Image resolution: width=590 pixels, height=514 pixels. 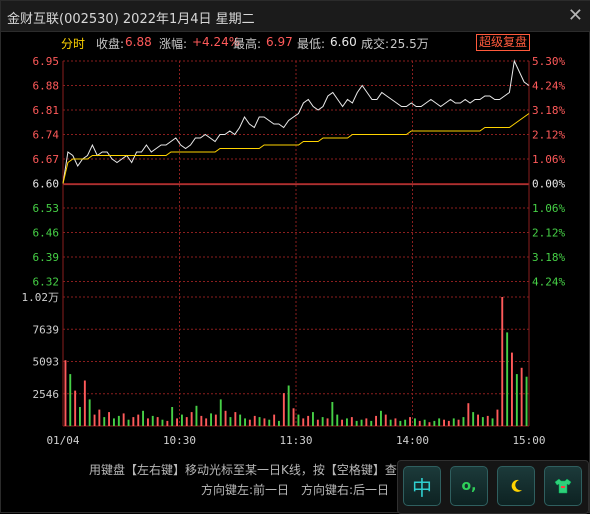 What do you see at coordinates (279, 42) in the screenshot?
I see `high-value: 6.97` at bounding box center [279, 42].